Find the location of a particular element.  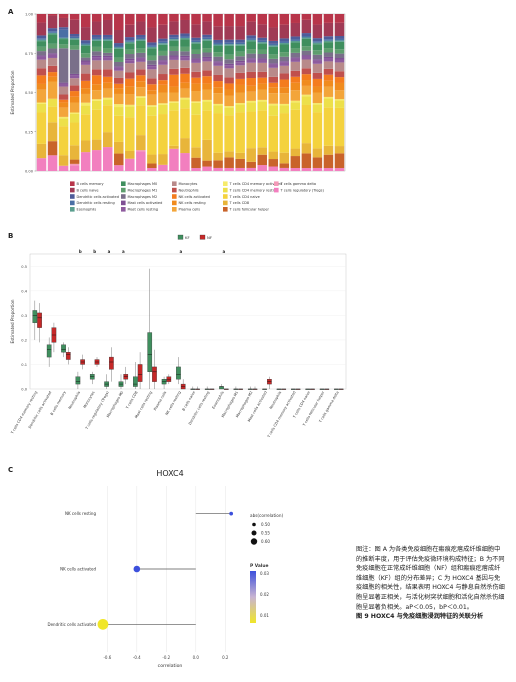

y-tick-label-a: 0.50 is located at coordinates (29, 93).